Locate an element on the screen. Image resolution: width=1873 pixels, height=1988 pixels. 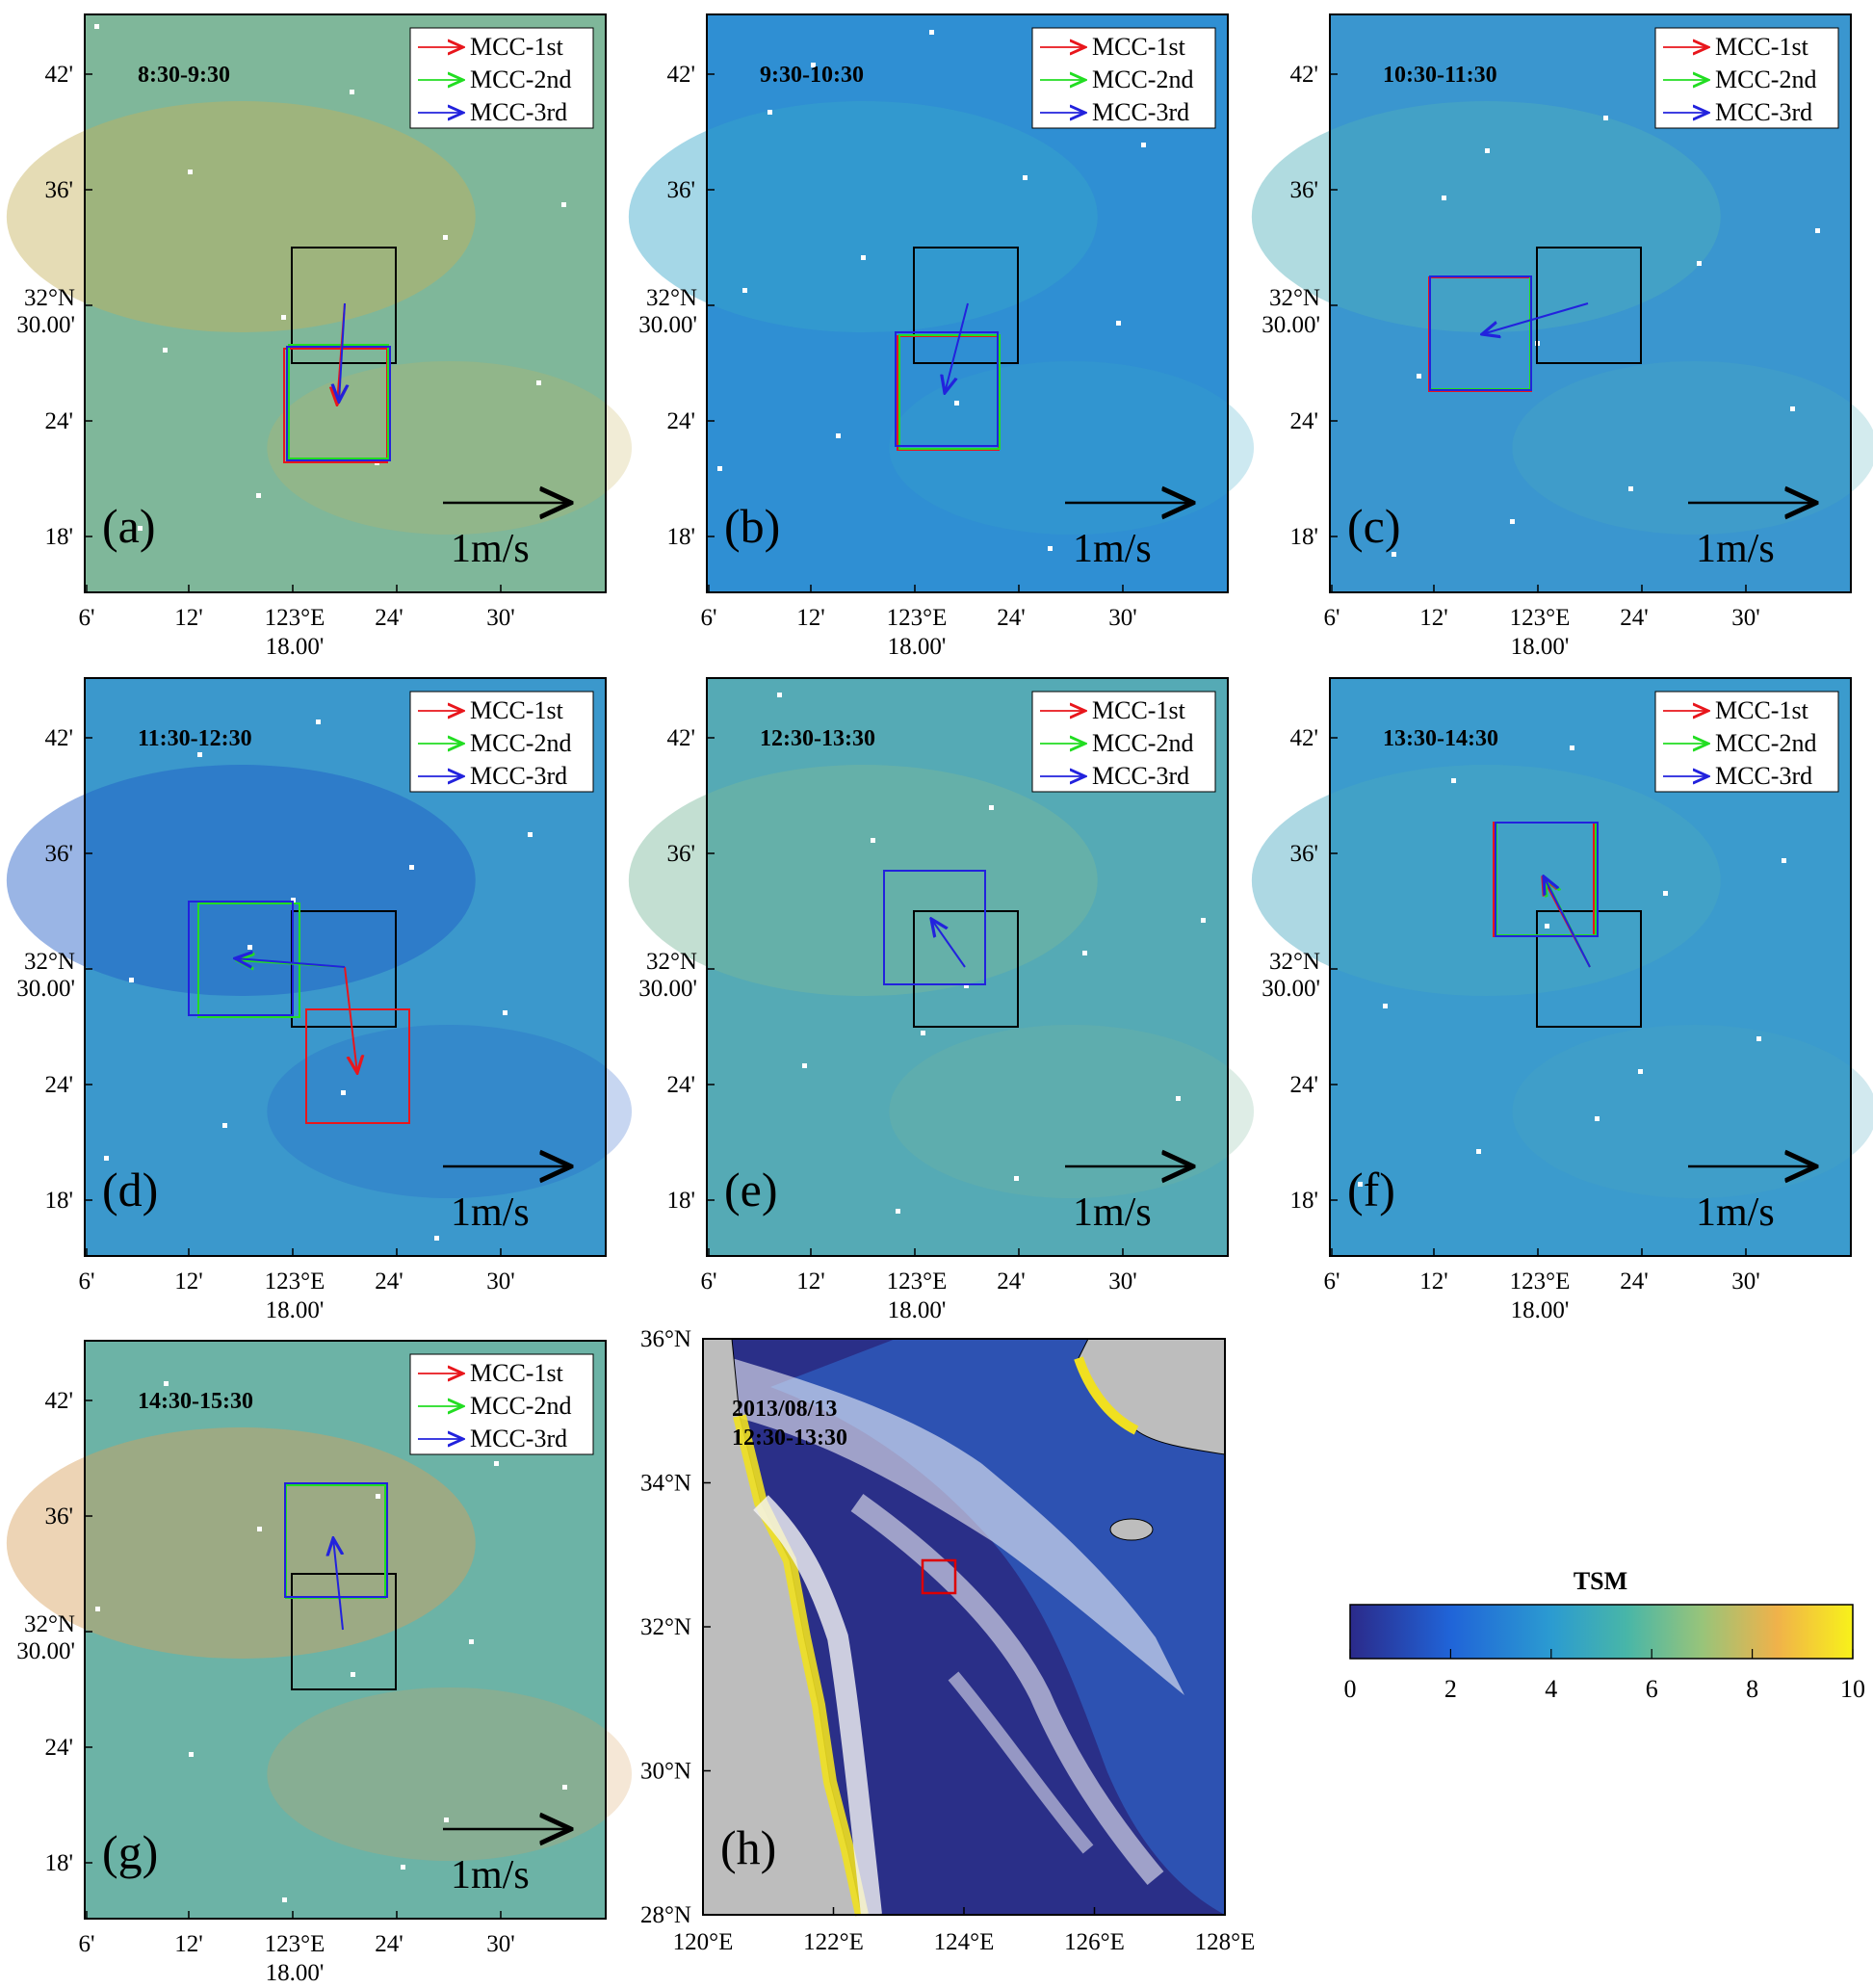
colorbar-tick-label: 8 is located at coordinates (1752, 1689).